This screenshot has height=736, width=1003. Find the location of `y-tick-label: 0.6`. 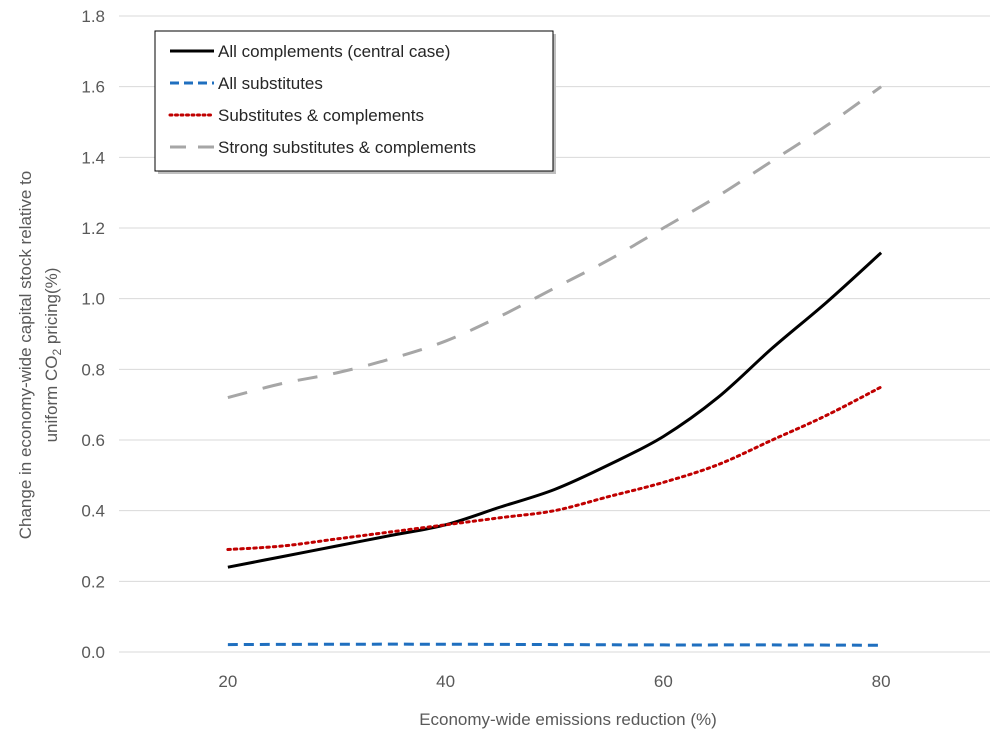

y-tick-label: 0.6 is located at coordinates (93, 440).